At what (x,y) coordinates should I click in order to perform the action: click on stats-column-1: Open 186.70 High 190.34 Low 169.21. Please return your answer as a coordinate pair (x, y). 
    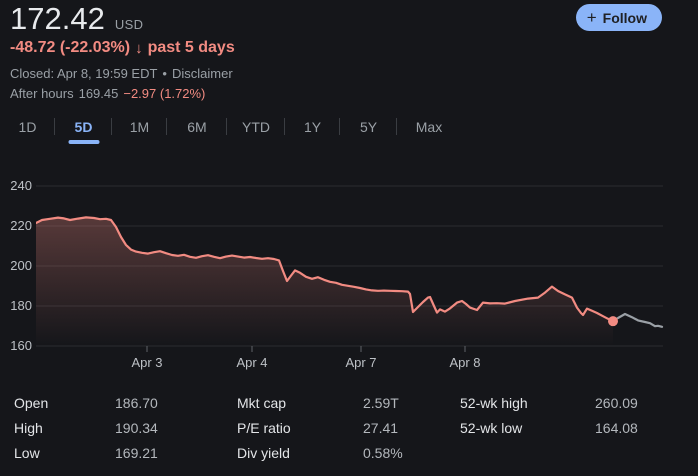
    Looking at the image, I should click on (121, 427).